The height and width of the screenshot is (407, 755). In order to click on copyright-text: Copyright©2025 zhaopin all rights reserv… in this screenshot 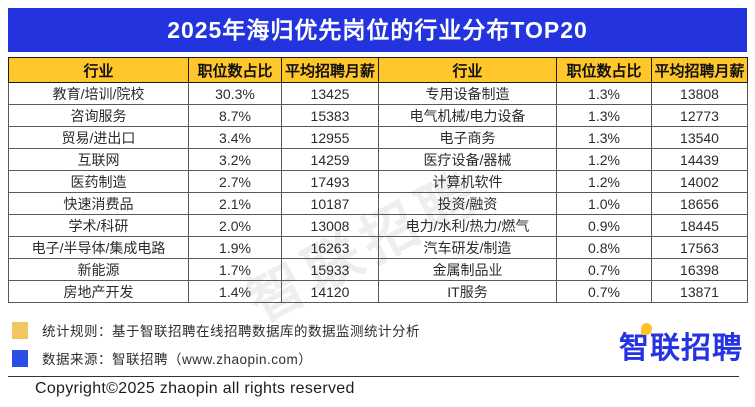, I will do `click(195, 388)`.